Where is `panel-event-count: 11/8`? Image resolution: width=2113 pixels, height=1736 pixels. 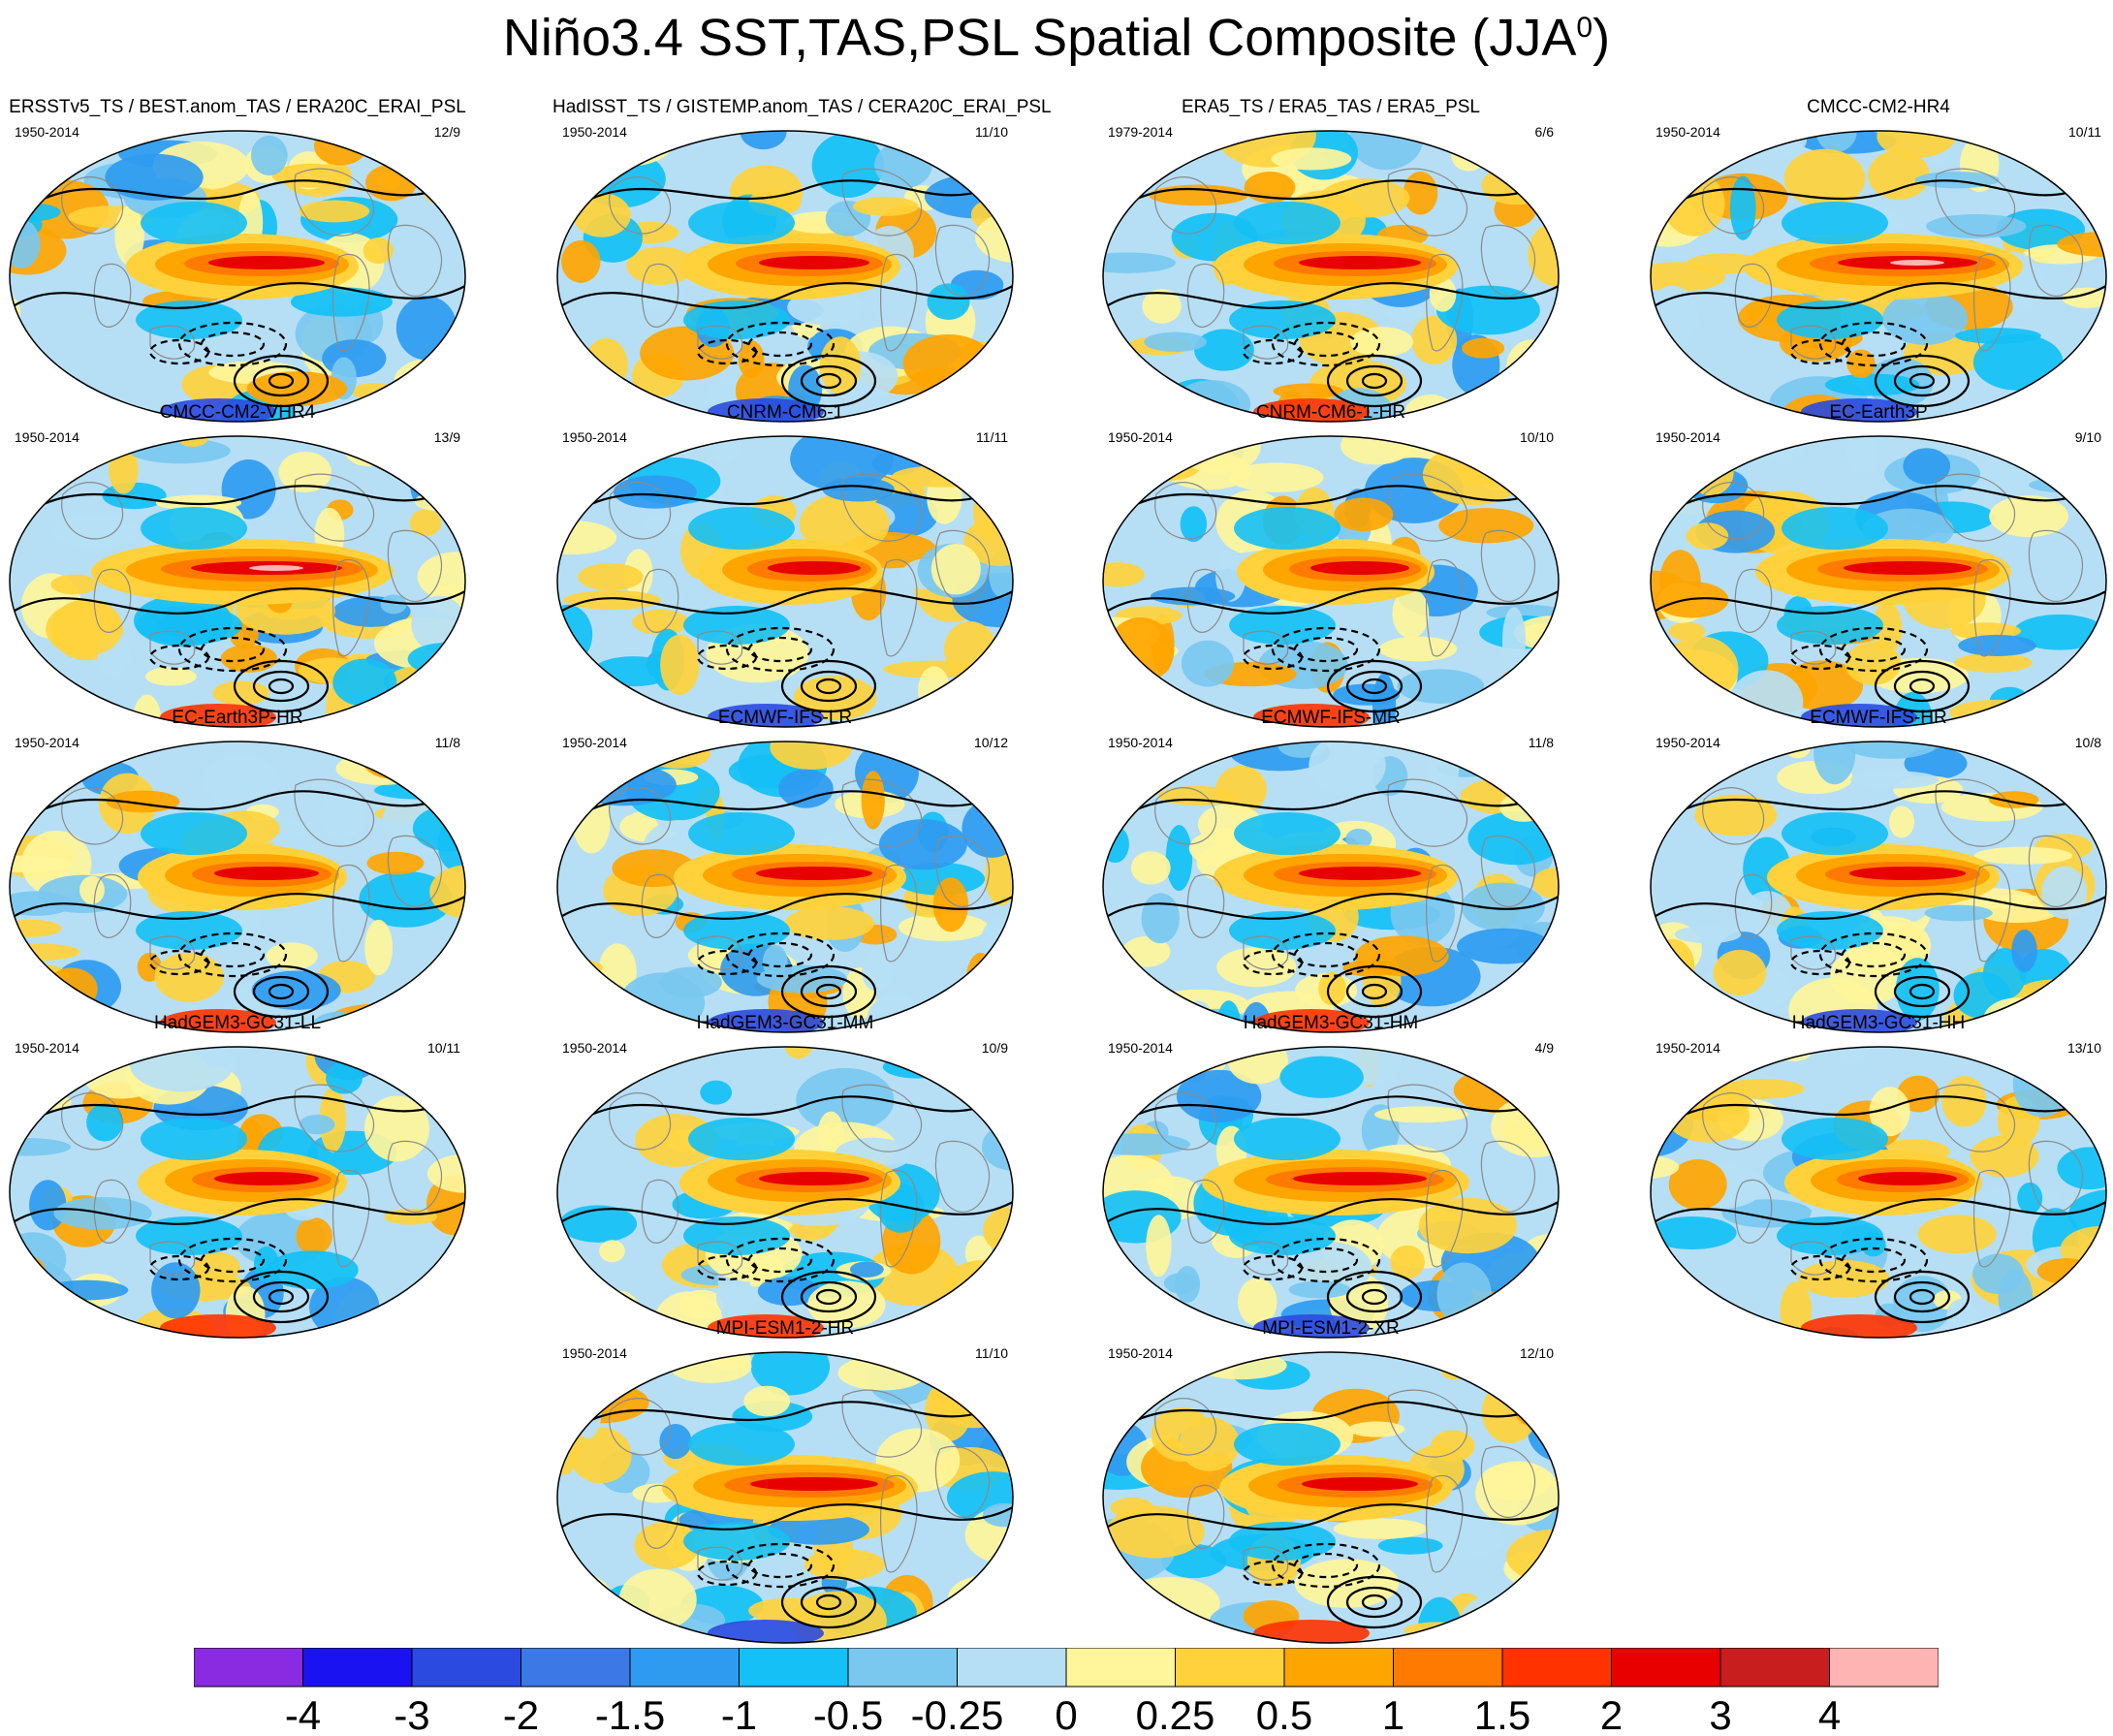
panel-event-count: 11/8 is located at coordinates (1541, 742).